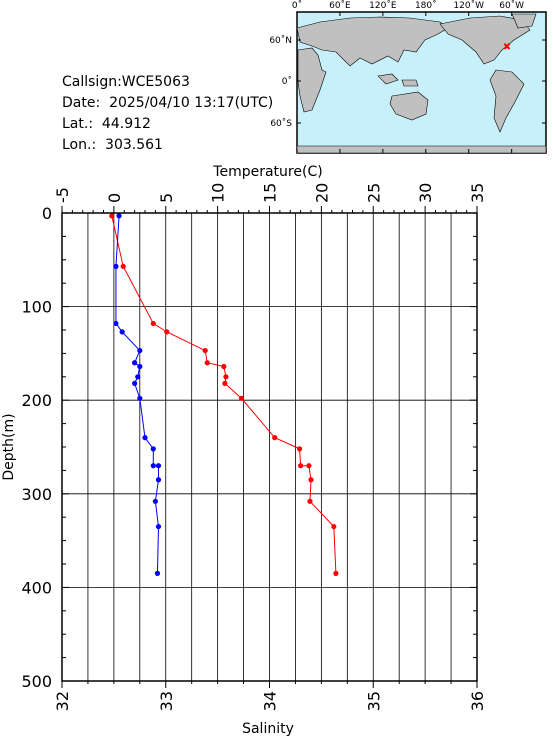 Image resolution: width=553 pixels, height=736 pixels. I want to click on map-latitude-label: 0˚, so click(287, 81).